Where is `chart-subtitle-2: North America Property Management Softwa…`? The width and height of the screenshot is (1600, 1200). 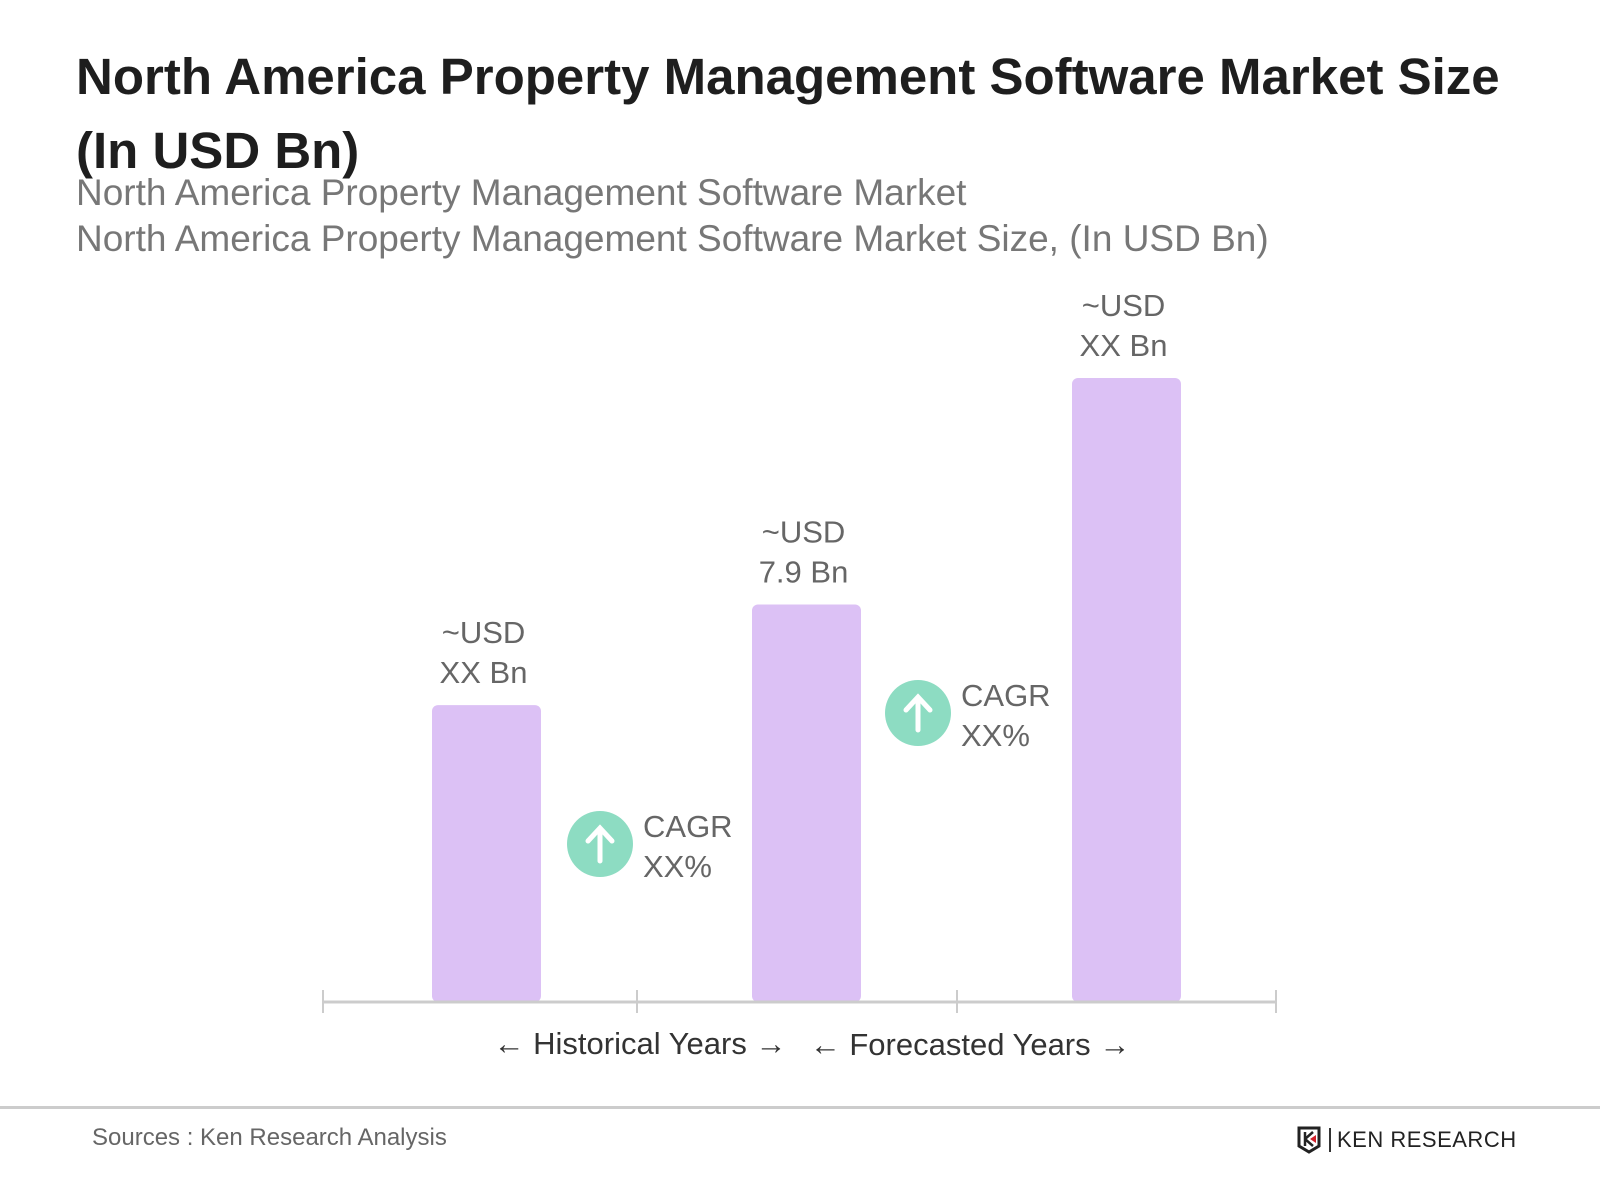
chart-subtitle-2: North America Property Management Softwa… is located at coordinates (672, 238).